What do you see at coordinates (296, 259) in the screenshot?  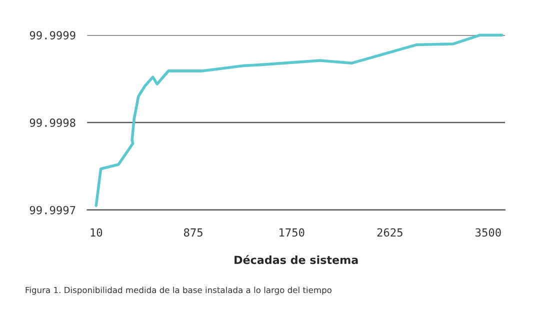 I see `x-axis-title: Décadas de sistema` at bounding box center [296, 259].